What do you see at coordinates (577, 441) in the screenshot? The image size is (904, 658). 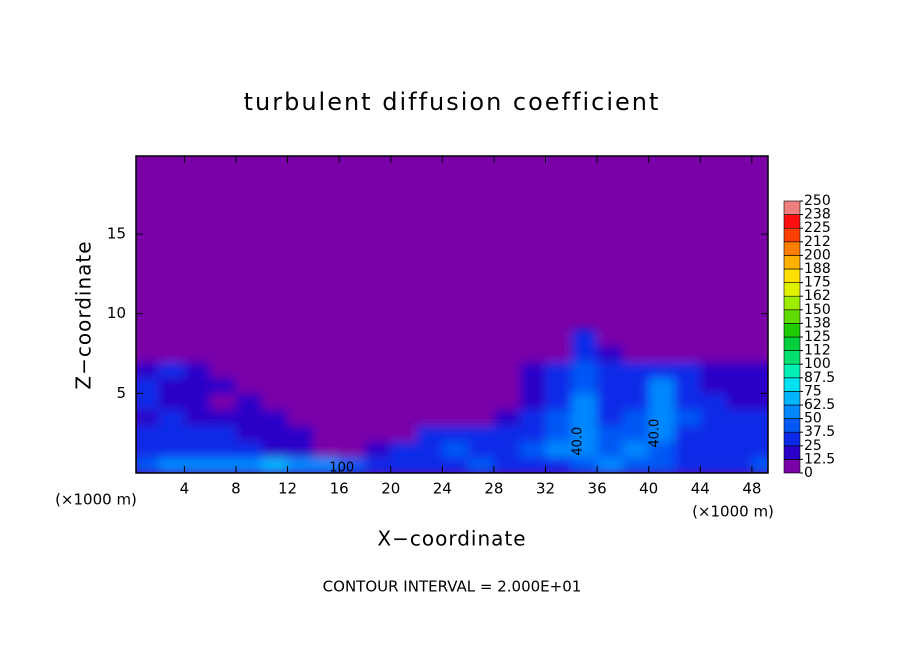 I see `contour-label: 40.0` at bounding box center [577, 441].